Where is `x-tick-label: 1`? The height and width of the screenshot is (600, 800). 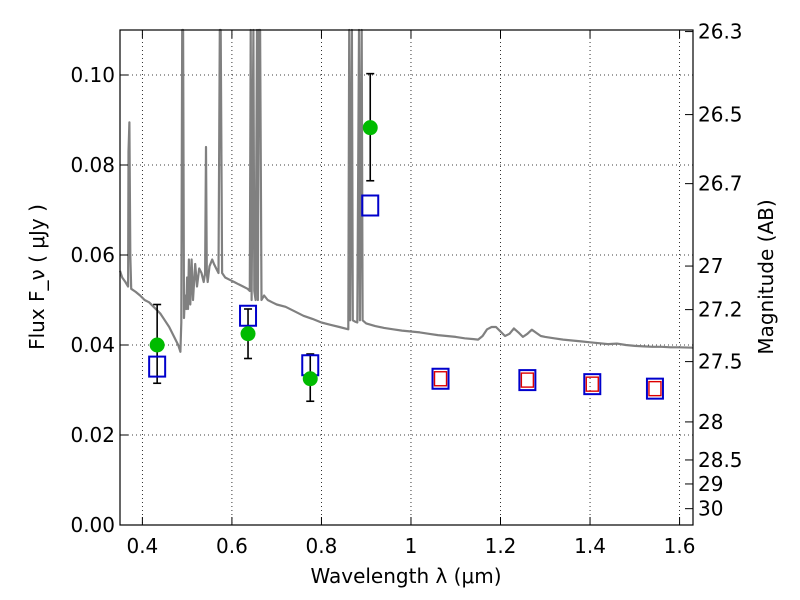
x-tick-label: 1 is located at coordinates (411, 546).